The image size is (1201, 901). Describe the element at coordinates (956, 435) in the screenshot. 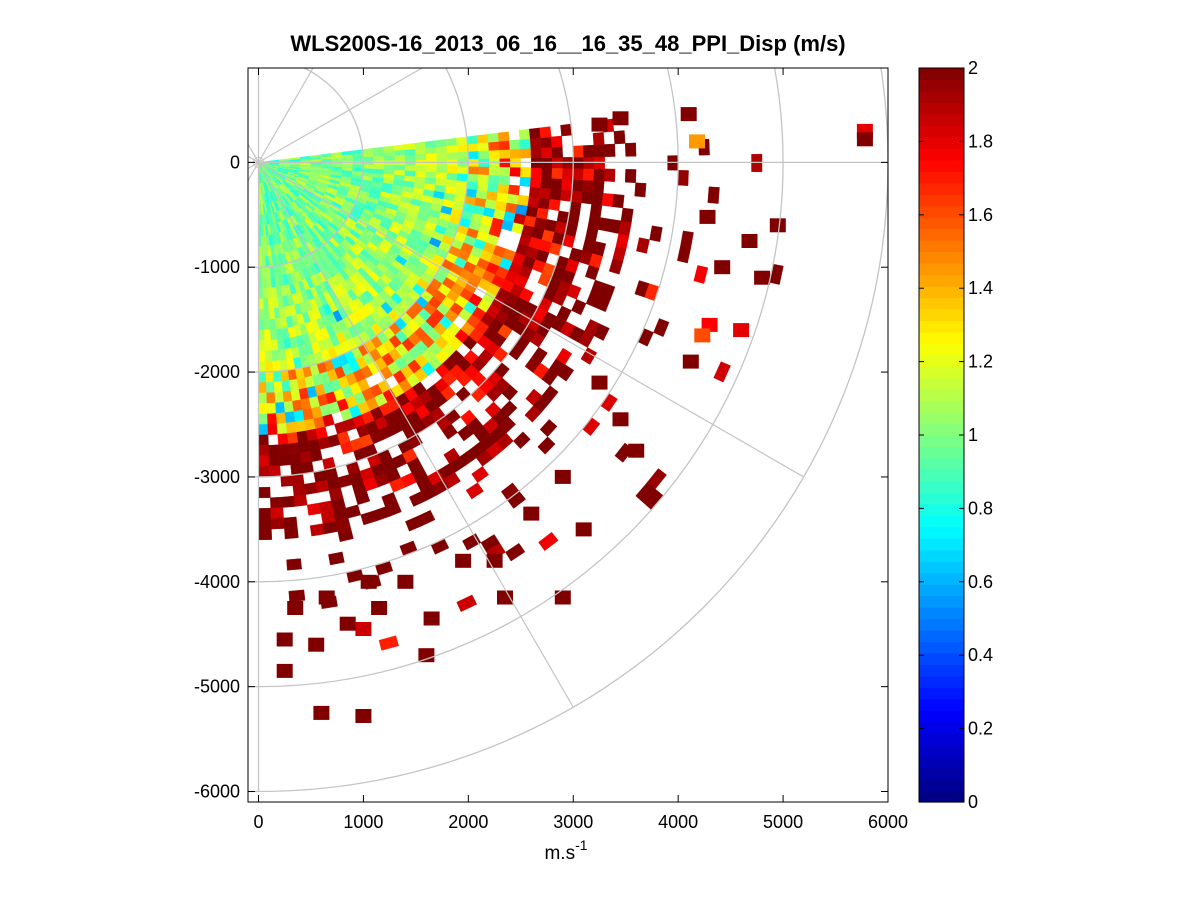

I see `colorbar-ticks: 0 0.2 0.4 0.6 0.8 1 1.2 1.4 1.6 1.8 2` at that location.